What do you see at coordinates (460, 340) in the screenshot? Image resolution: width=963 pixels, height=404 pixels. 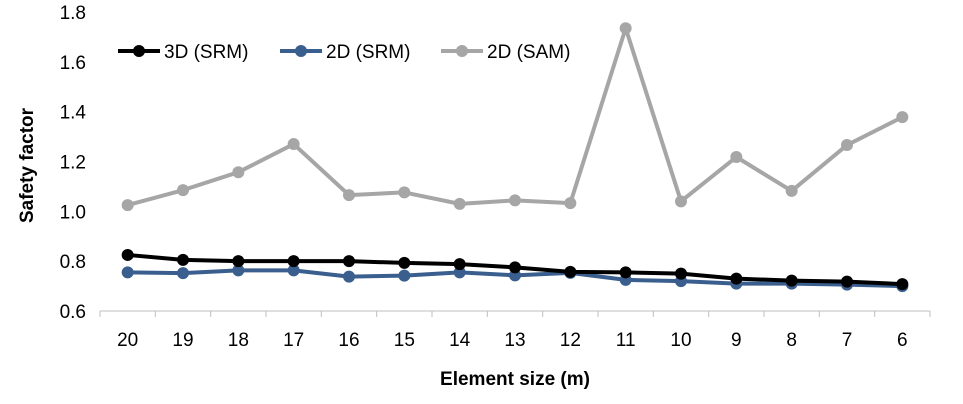 I see `x-tick-label: 14` at bounding box center [460, 340].